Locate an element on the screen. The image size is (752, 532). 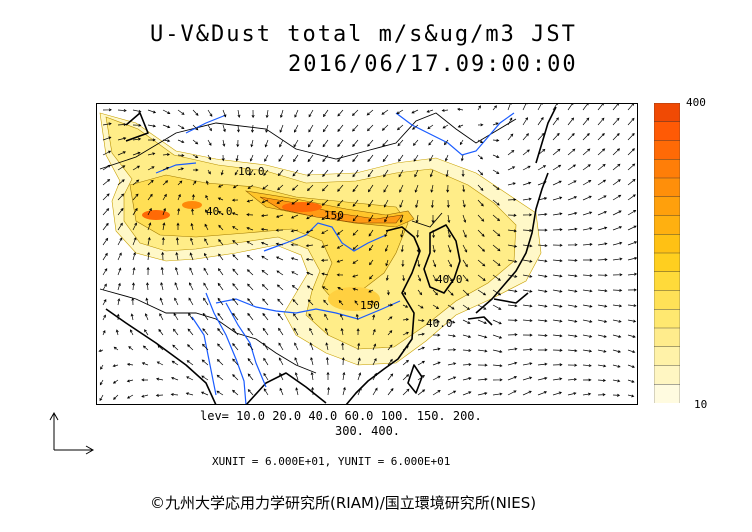
reference-vector-axes is located at coordinates (72, 433).